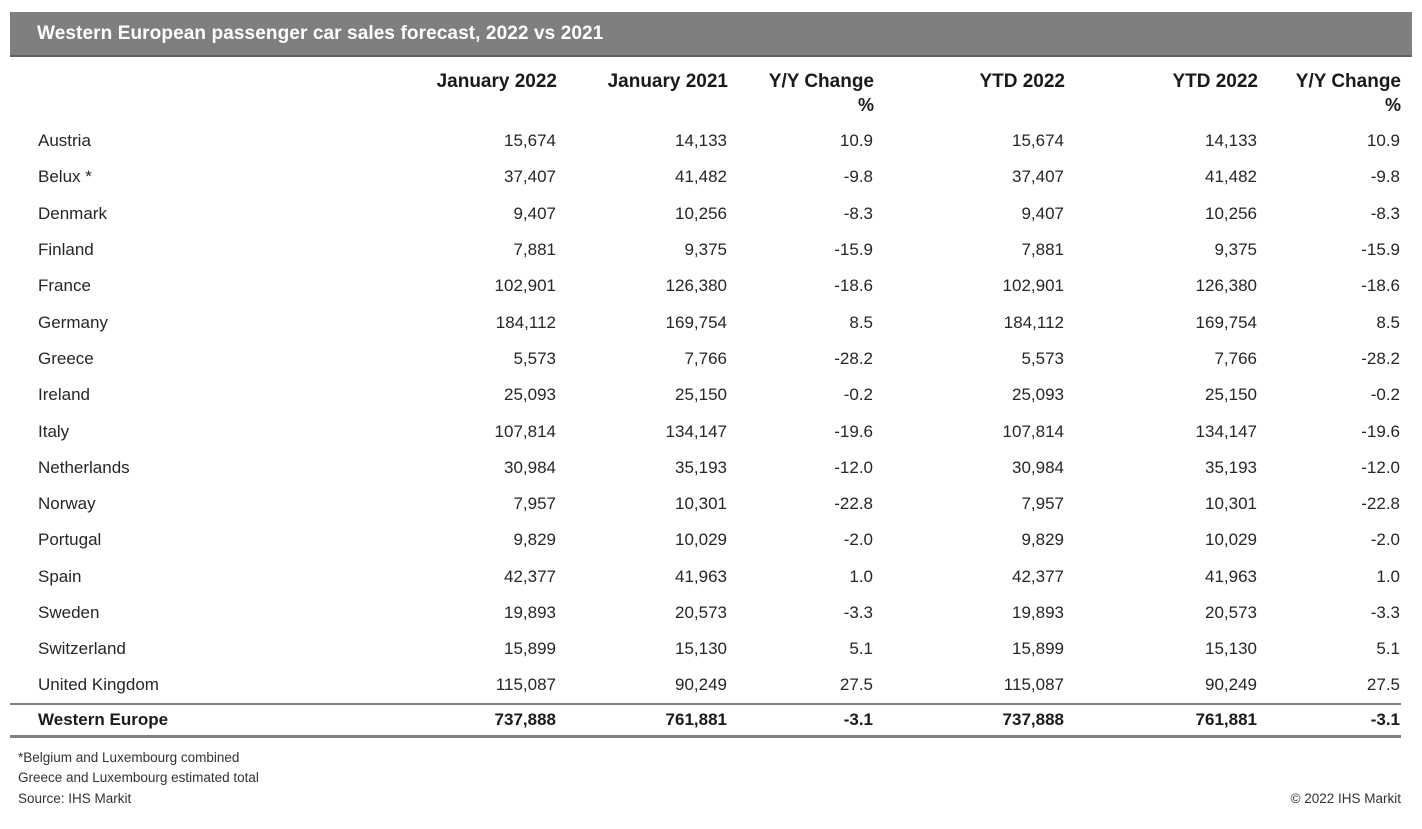 This screenshot has height=829, width=1422. What do you see at coordinates (72, 213) in the screenshot?
I see `country-cell: Denmark` at bounding box center [72, 213].